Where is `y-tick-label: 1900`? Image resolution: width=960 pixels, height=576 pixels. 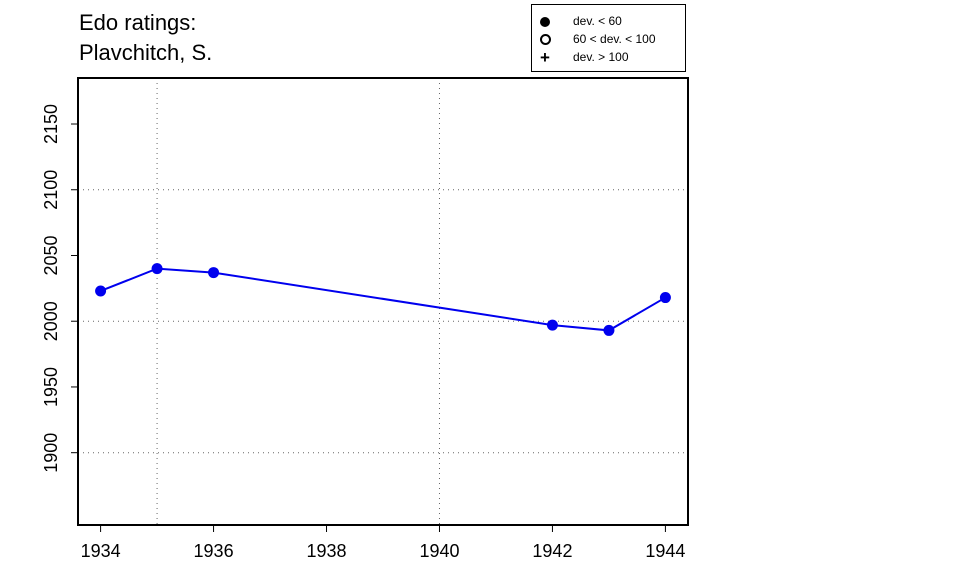 y-tick-label: 1900 is located at coordinates (51, 453).